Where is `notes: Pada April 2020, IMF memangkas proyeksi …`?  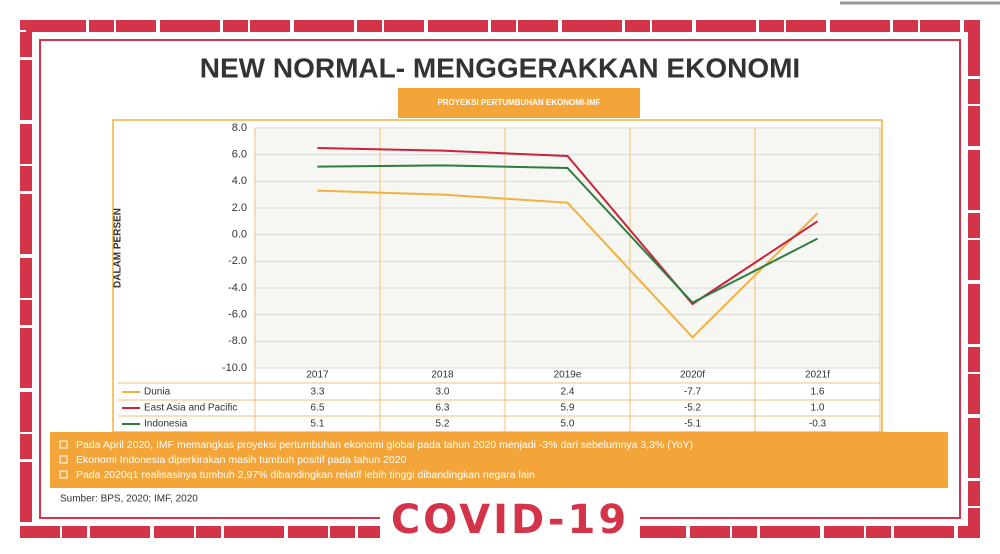 notes: Pada April 2020, IMF memangkas proyeksi … is located at coordinates (376, 460).